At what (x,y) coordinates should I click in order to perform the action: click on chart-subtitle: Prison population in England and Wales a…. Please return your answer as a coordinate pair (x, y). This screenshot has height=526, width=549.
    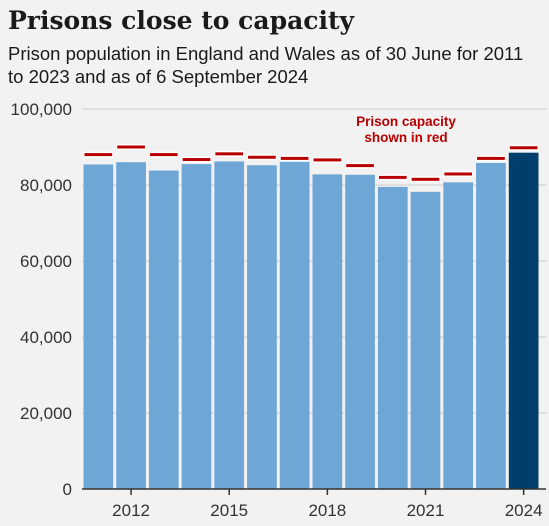
    Looking at the image, I should click on (266, 65).